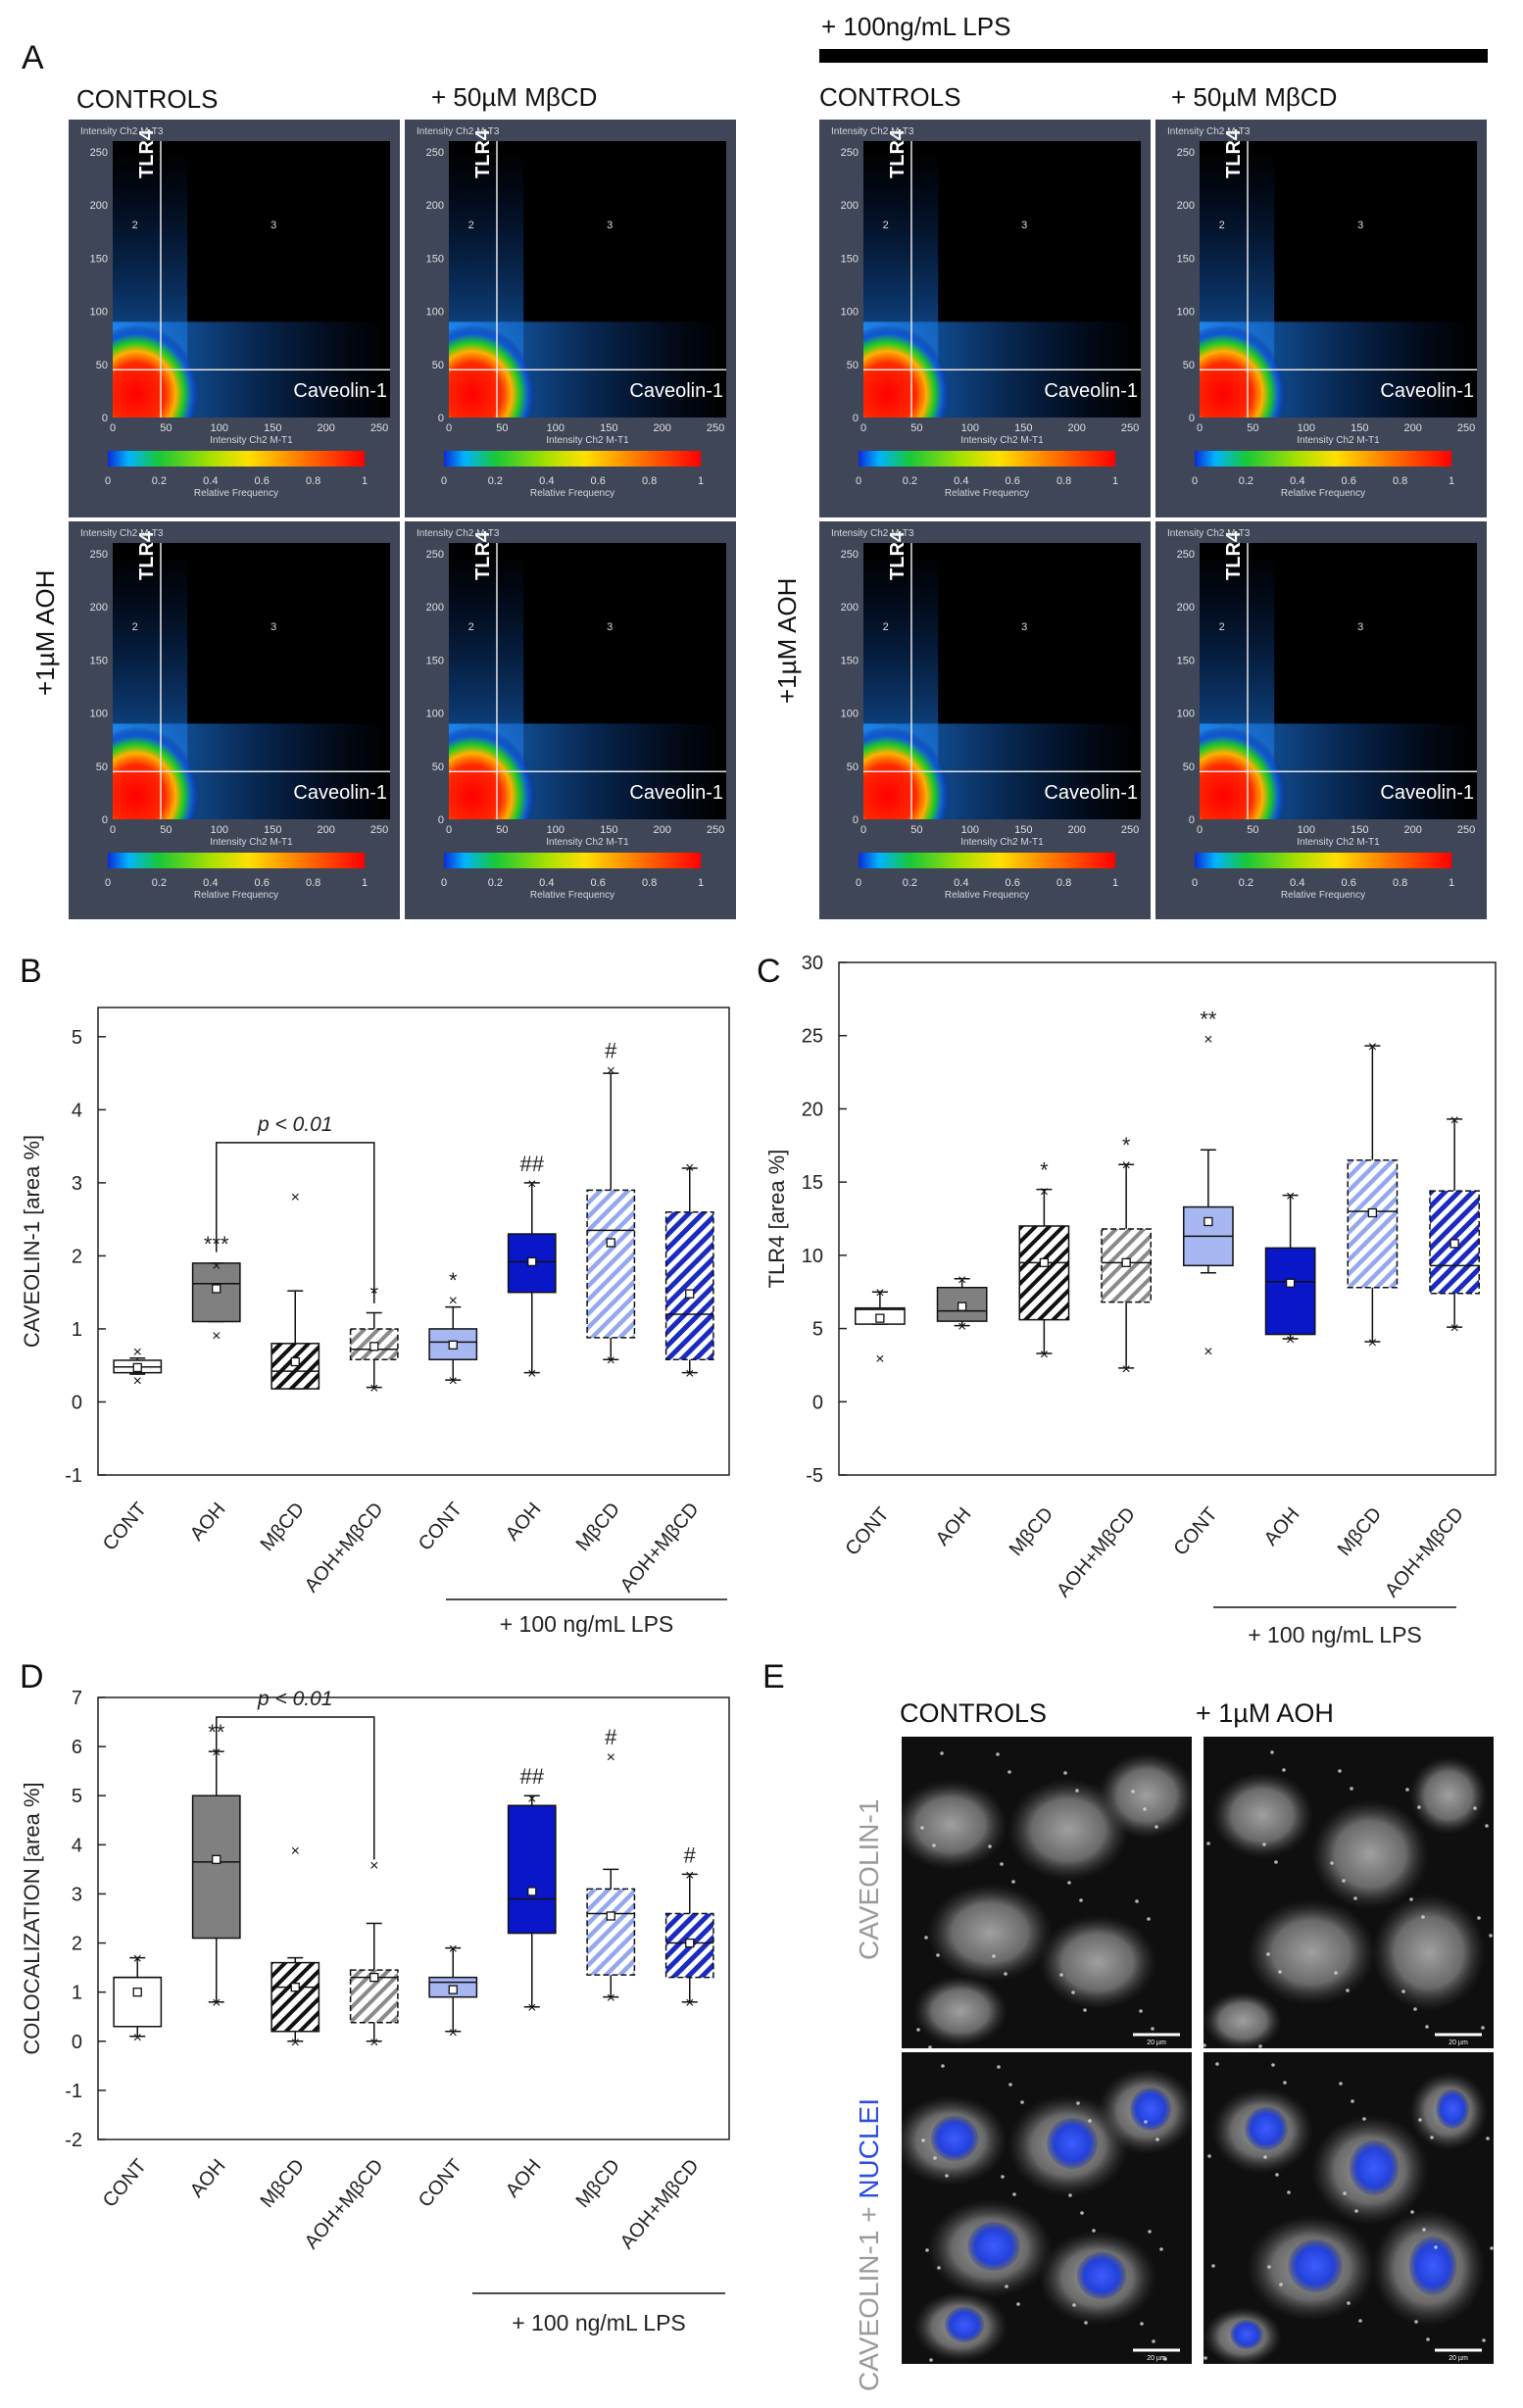  I want to click on y-tick-label: -5, so click(814, 1476).